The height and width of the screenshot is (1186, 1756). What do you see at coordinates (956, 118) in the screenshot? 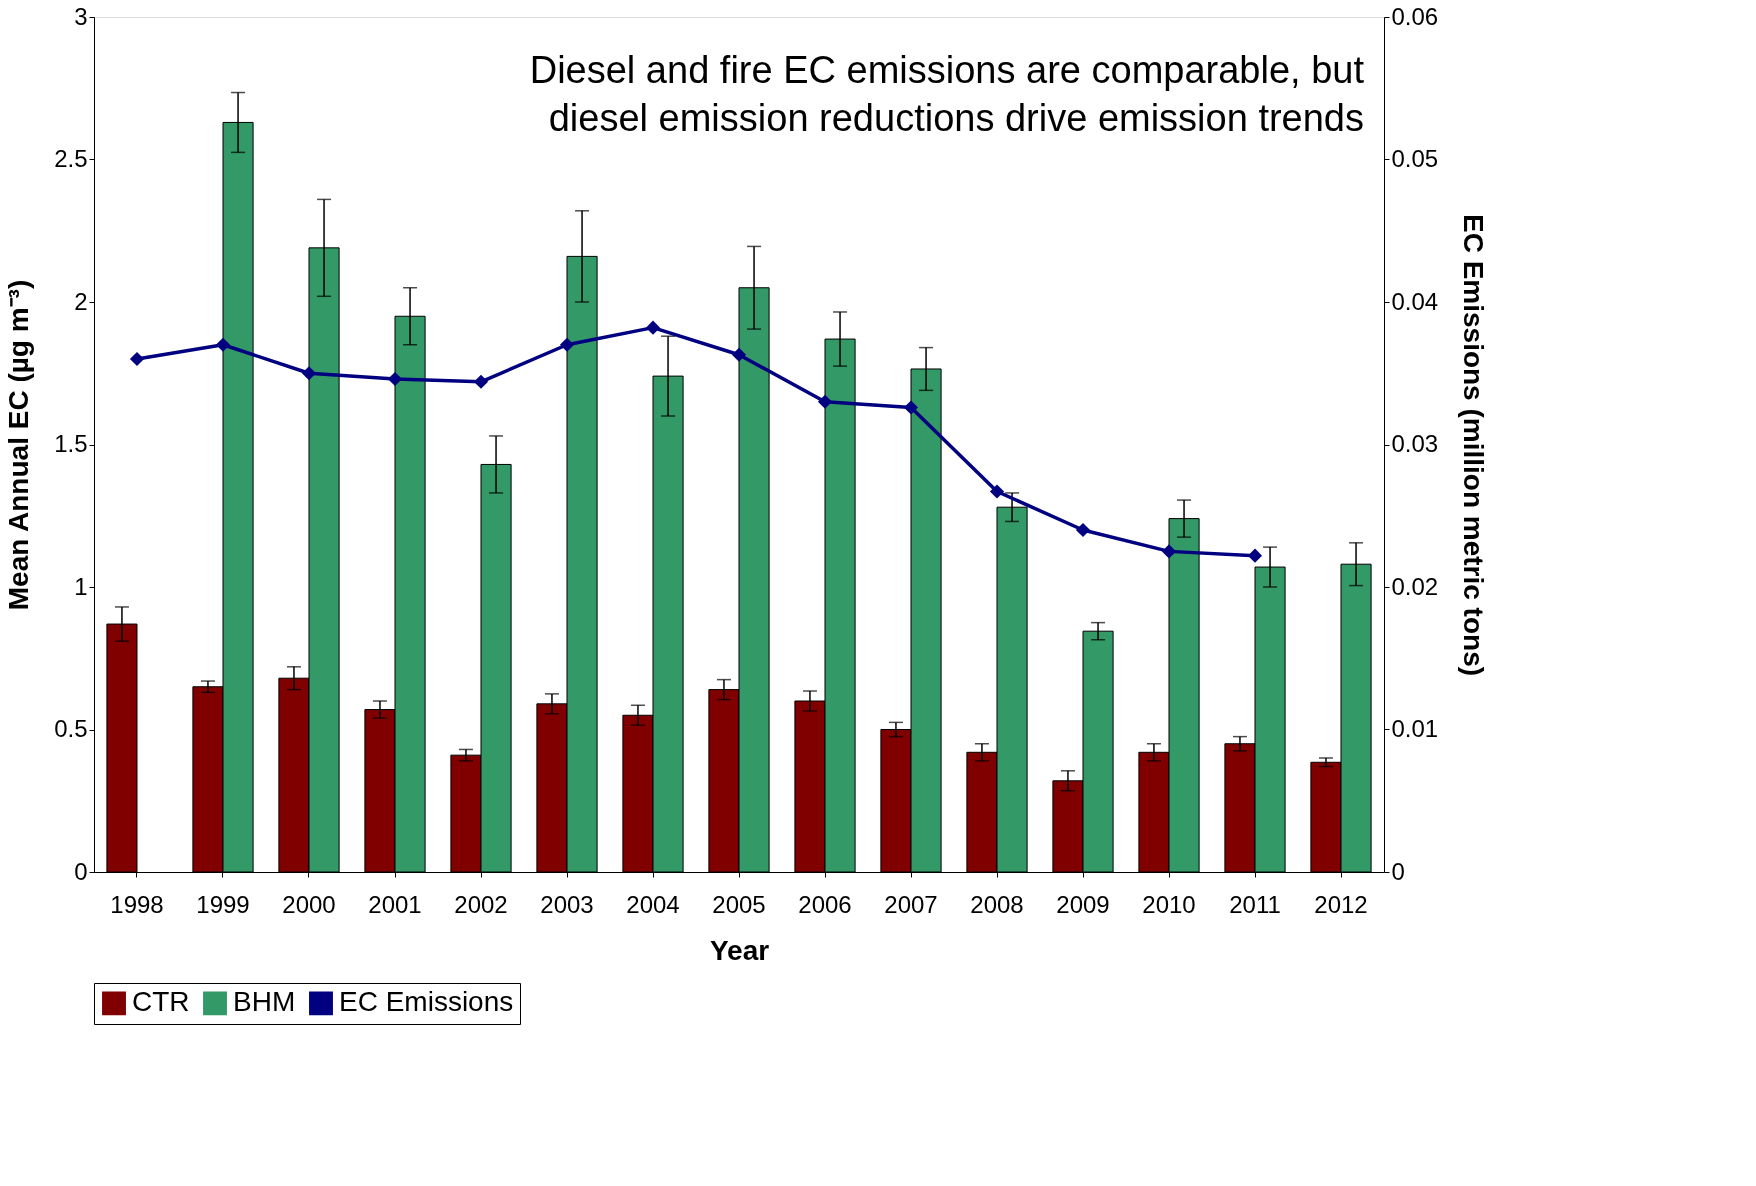
I see `annotation: diesel emission reductions drive emission trends` at bounding box center [956, 118].